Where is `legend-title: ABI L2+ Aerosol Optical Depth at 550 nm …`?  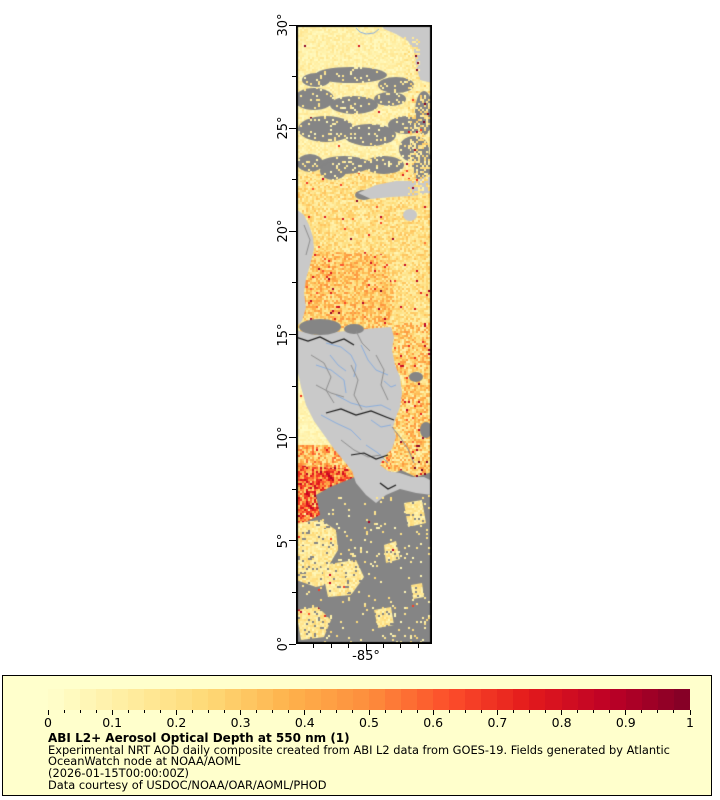 legend-title: ABI L2+ Aerosol Optical Depth at 550 nm … is located at coordinates (199, 738).